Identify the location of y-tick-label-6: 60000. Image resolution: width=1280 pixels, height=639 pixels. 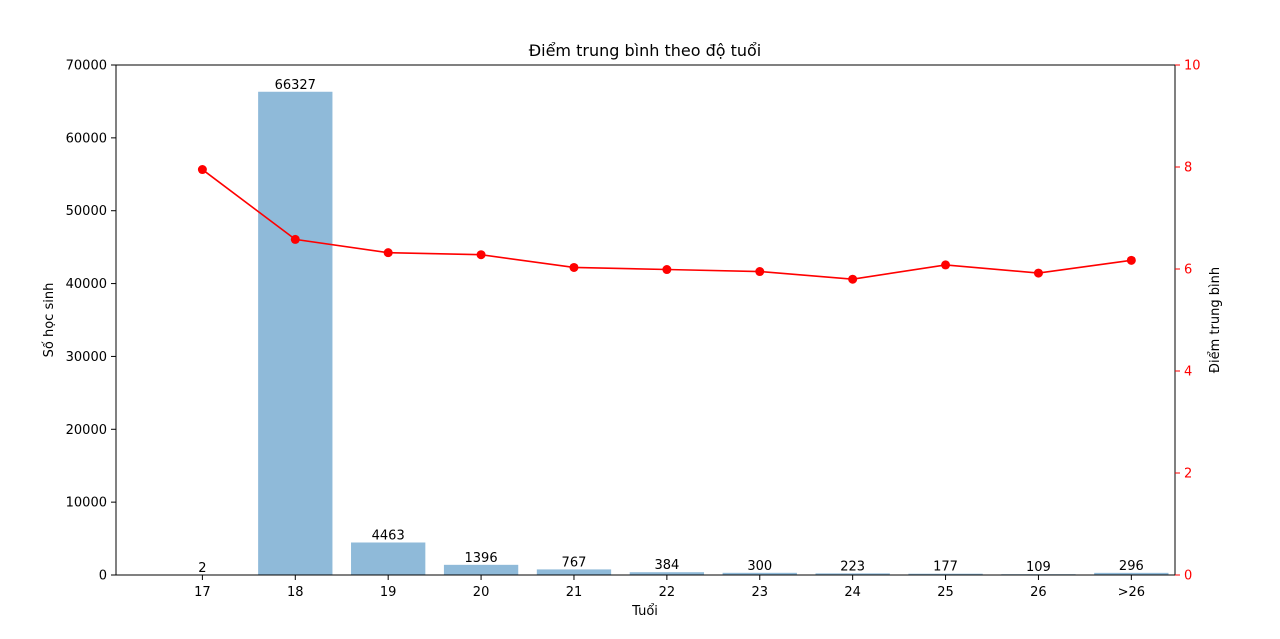
(86, 138).